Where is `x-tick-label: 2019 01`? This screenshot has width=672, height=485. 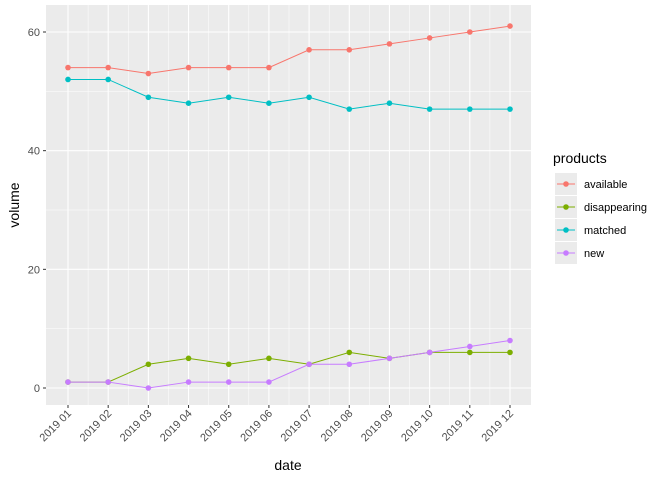
x-tick-label: 2019 01 is located at coordinates (56, 426).